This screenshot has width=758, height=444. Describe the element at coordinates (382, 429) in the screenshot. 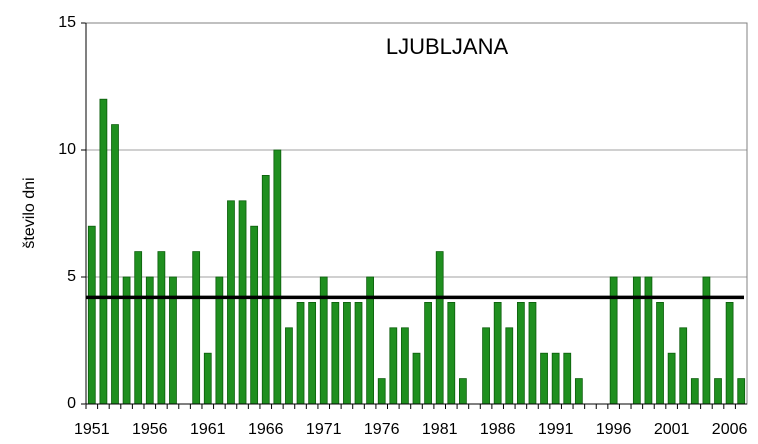

I see `x-tick-label: 1976` at that location.